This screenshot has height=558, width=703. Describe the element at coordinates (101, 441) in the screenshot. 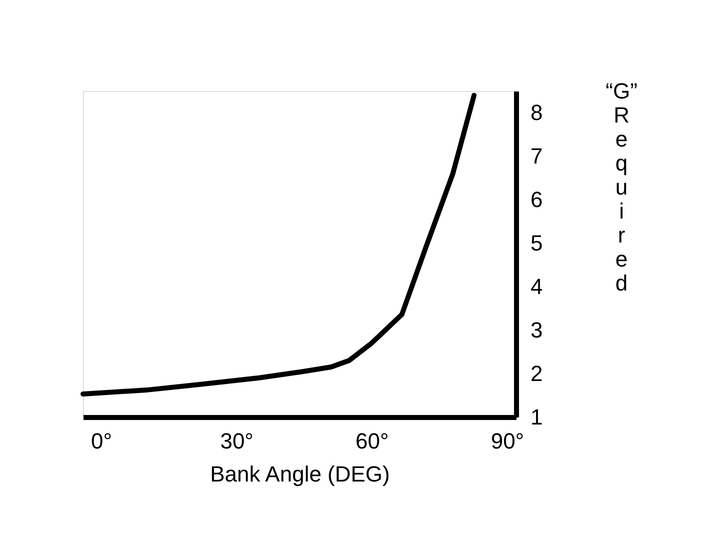

I see `x-tick-label: 0°` at that location.